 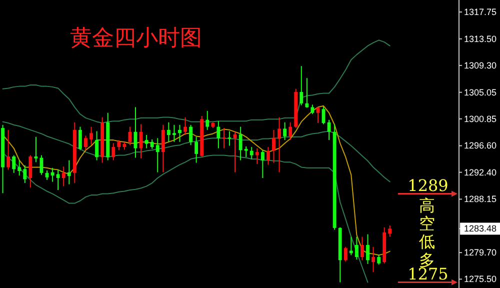 What do you see at coordinates (428, 185) in the screenshot?
I see `ref-line-label: 1289` at bounding box center [428, 185].